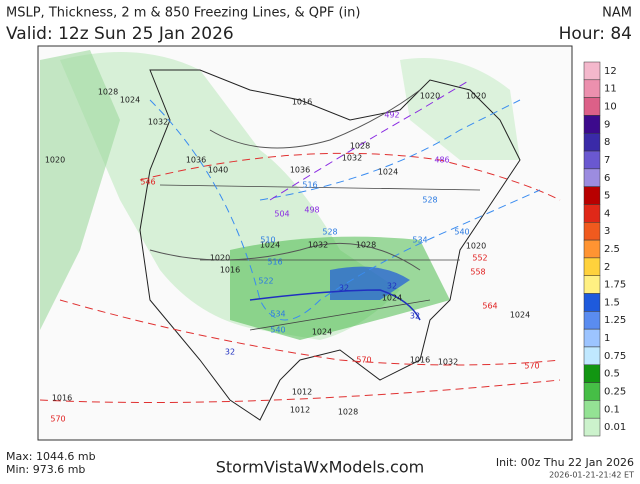 The height and width of the screenshot is (484, 640). What do you see at coordinates (595, 34) in the screenshot?
I see `hour: Hour: 84` at bounding box center [595, 34].